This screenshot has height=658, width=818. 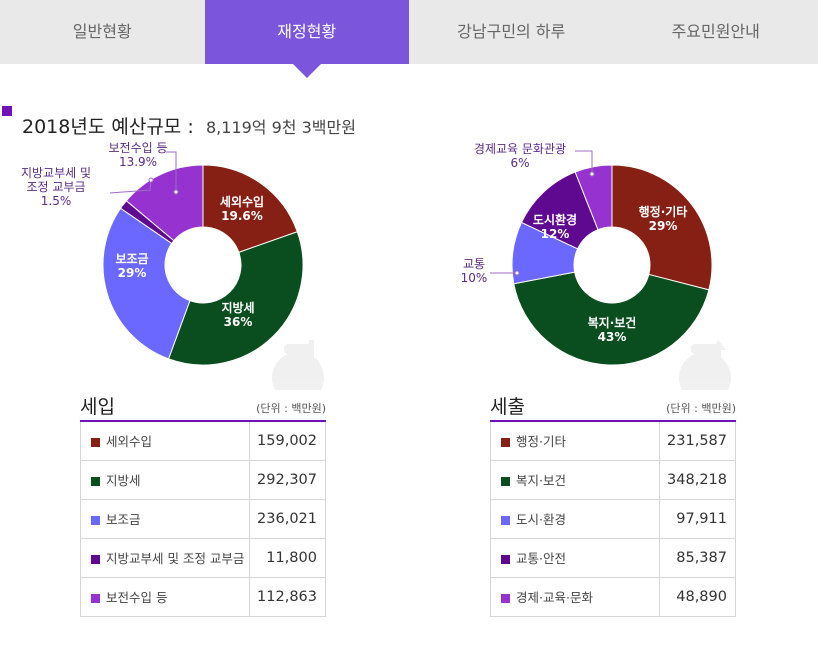 What do you see at coordinates (287, 596) in the screenshot?
I see `revenue-row-value: 112,863` at bounding box center [287, 596].